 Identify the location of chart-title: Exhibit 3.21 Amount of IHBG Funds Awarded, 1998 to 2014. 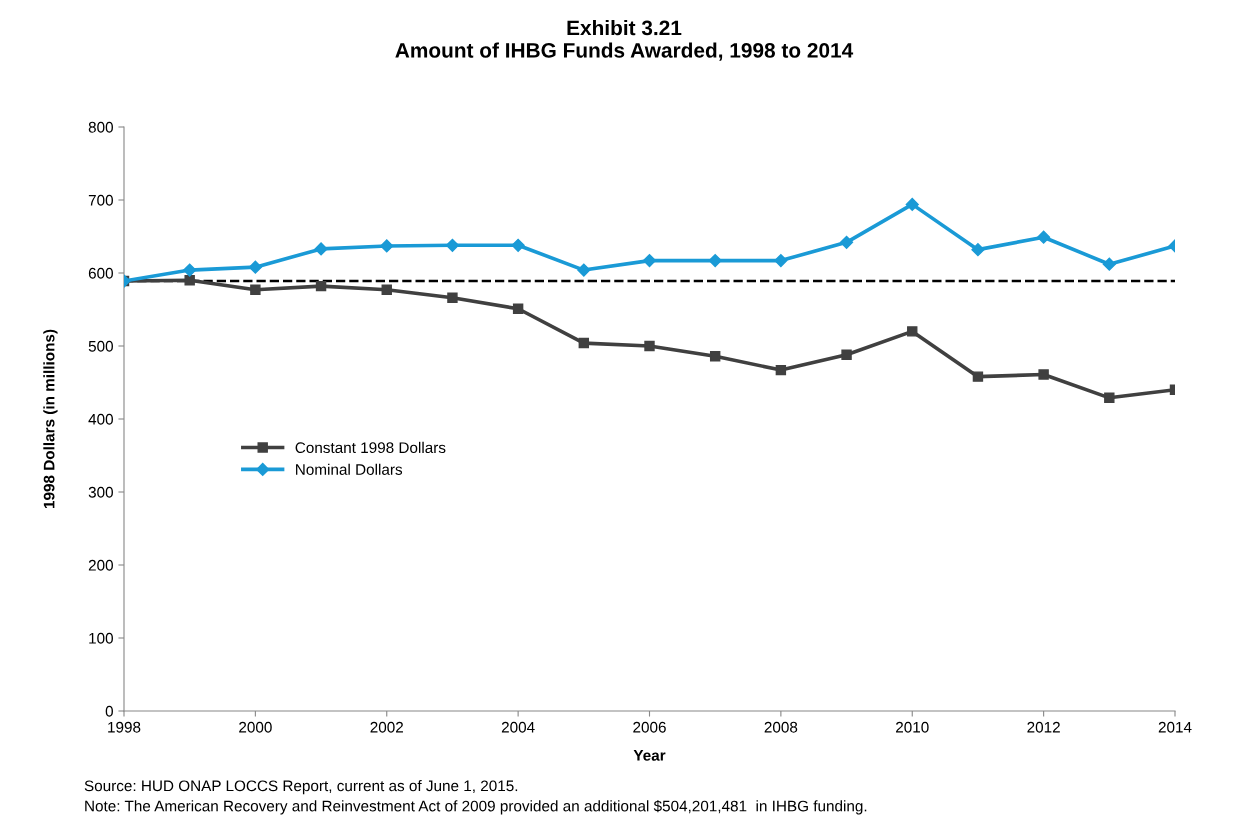
(624, 40).